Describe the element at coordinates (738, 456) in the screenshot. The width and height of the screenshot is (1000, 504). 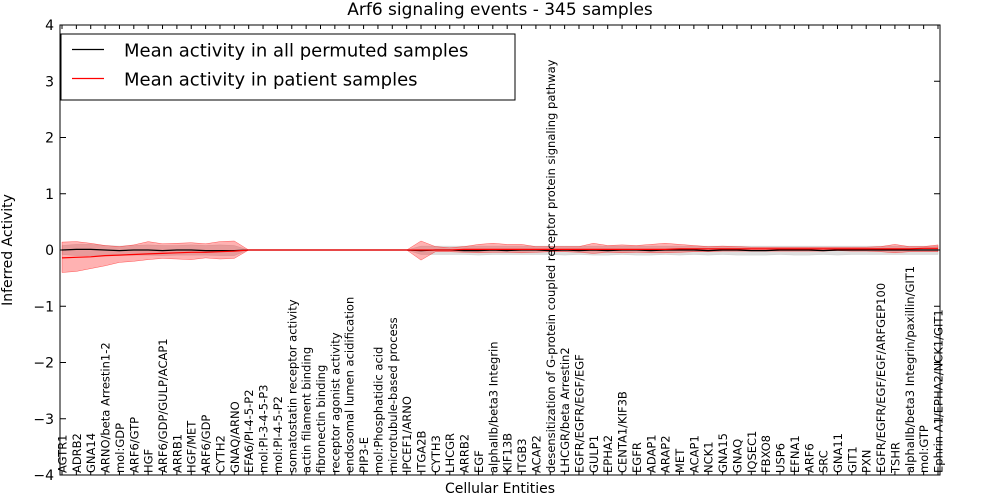
I see `x-tick-label: GNAQ` at that location.